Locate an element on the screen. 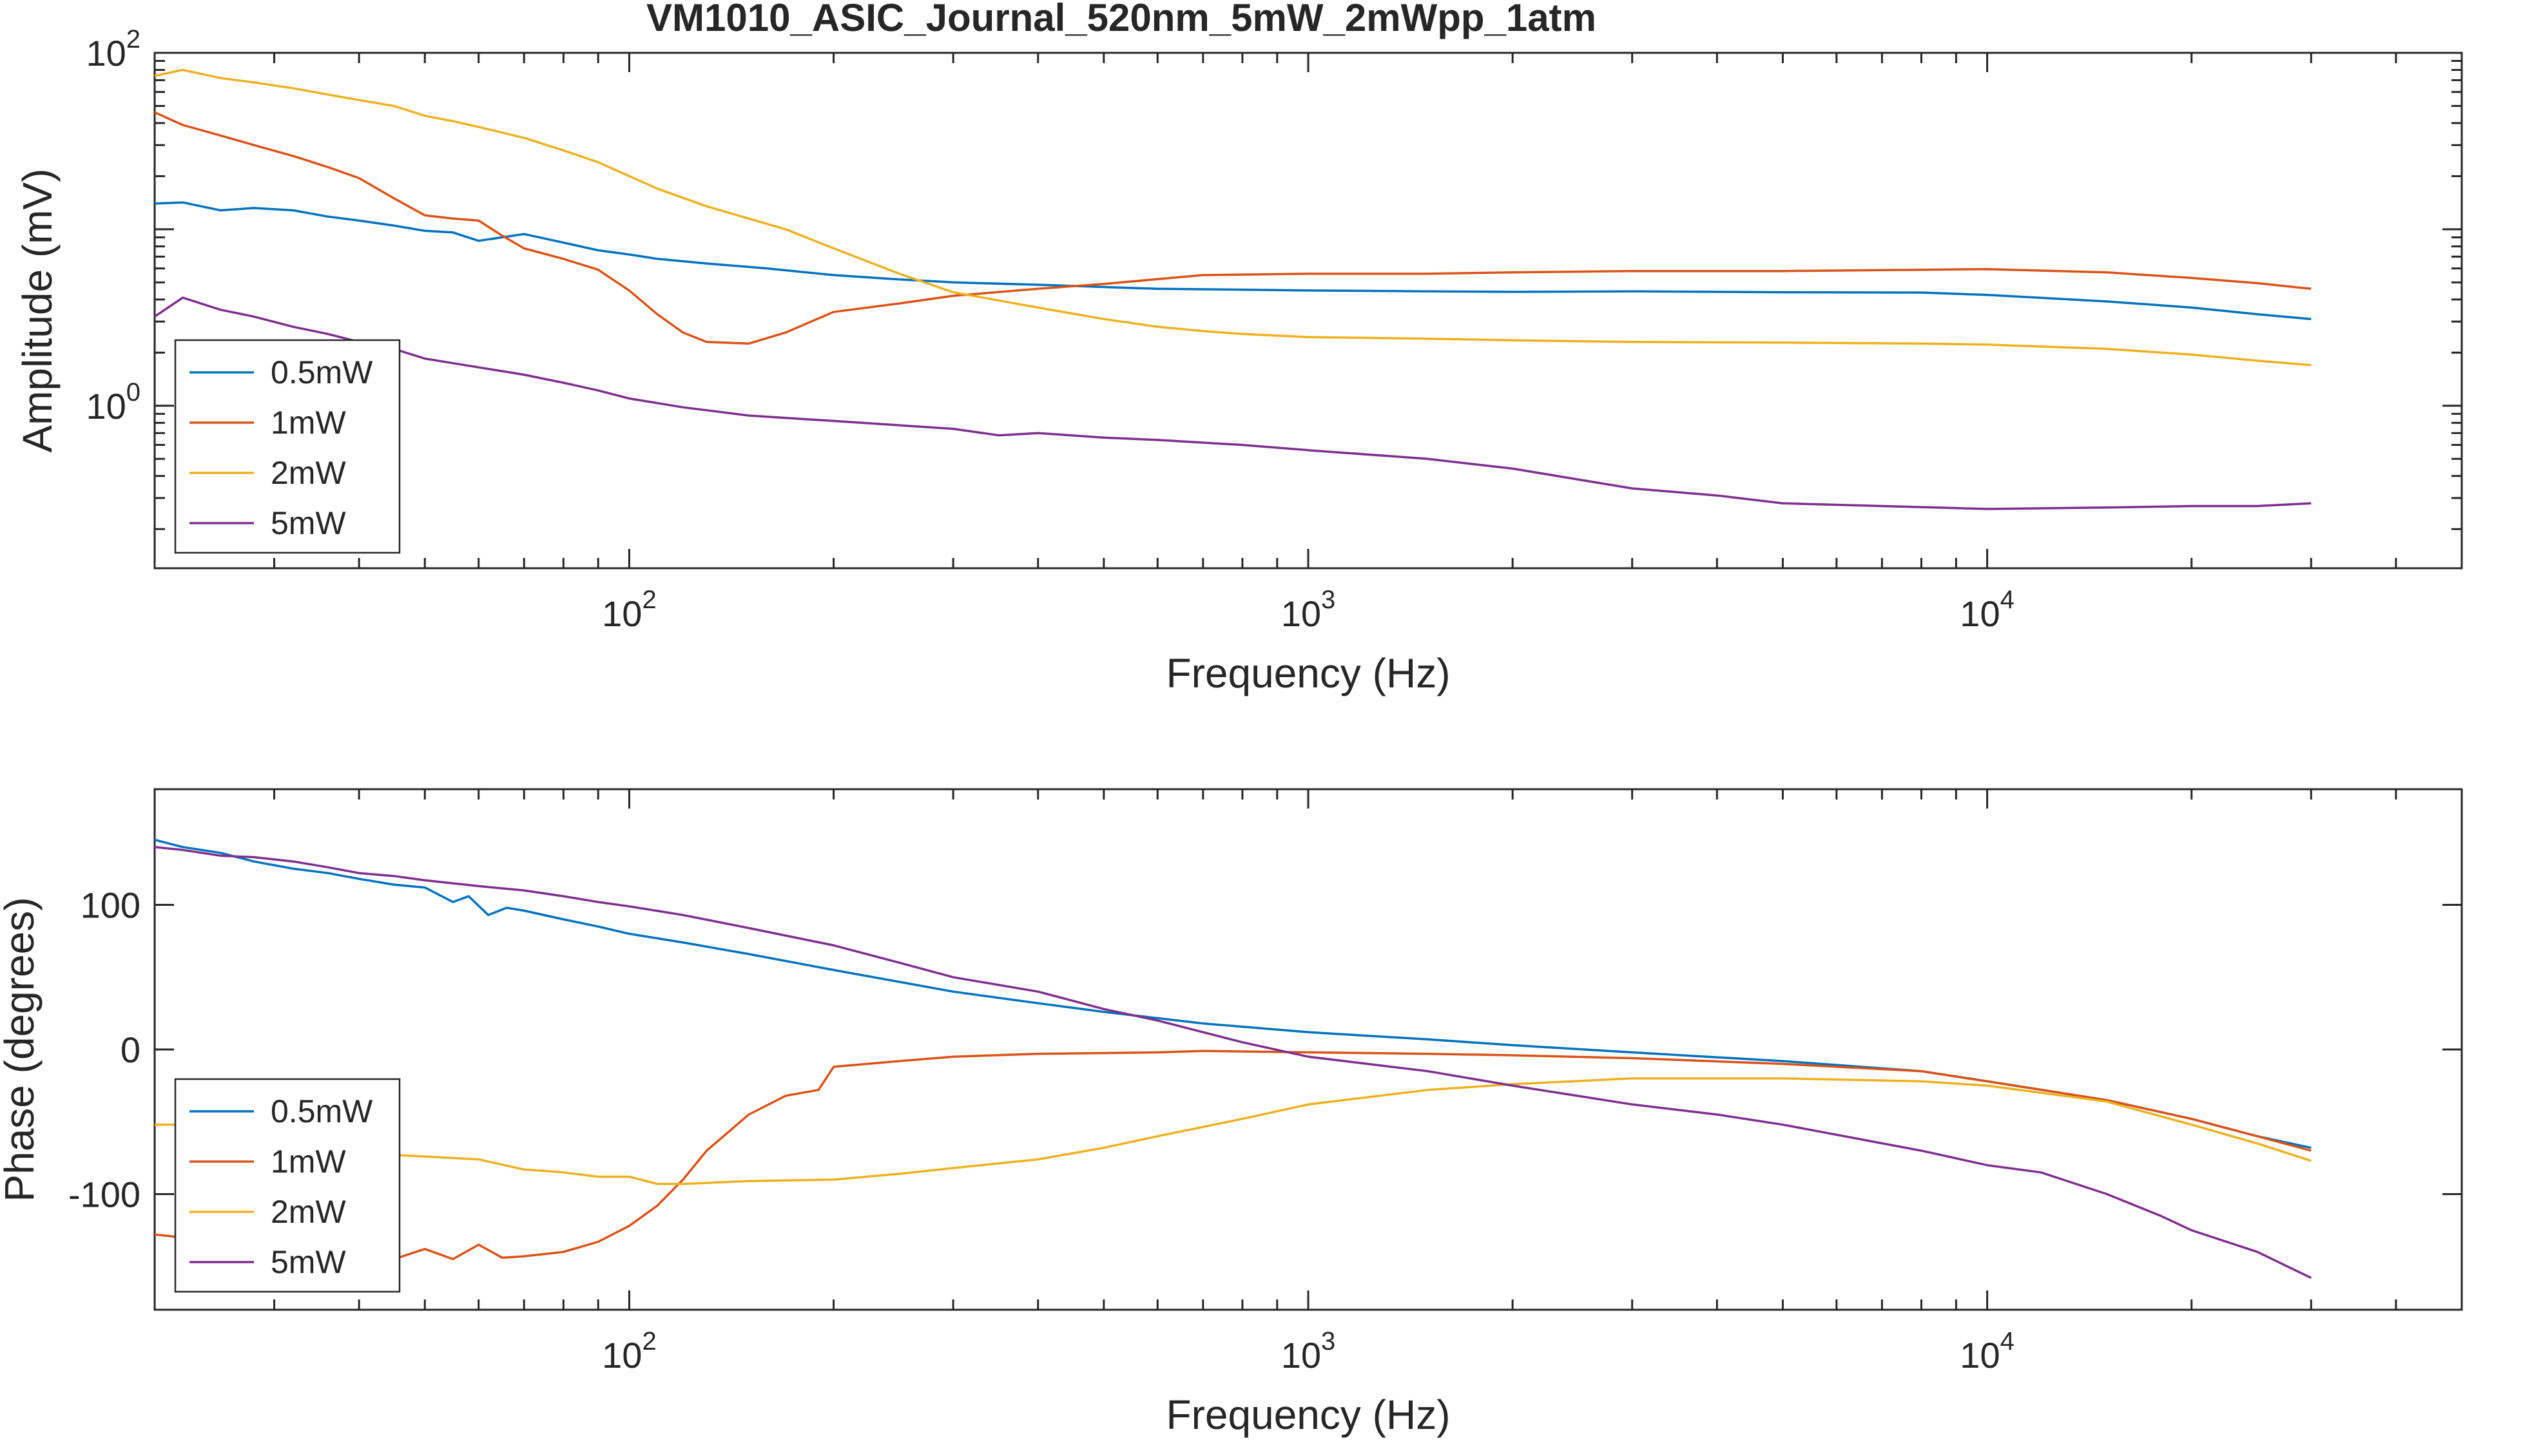 This screenshot has width=2532, height=1456. y-tick-label: 10² is located at coordinates (113, 49).